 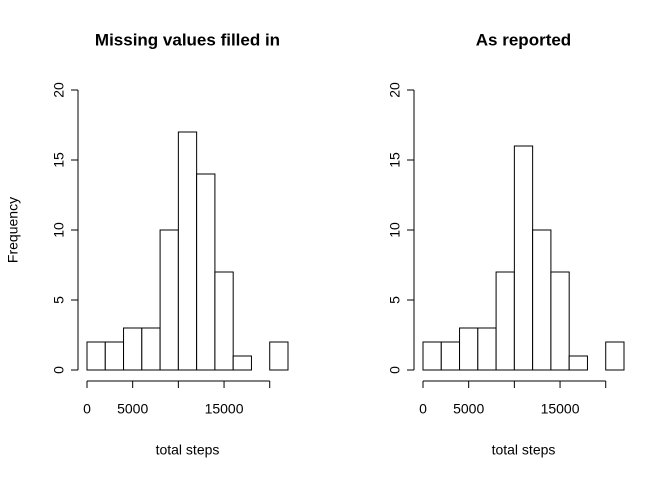 I want to click on chart-title: As reported, so click(x=523, y=39).